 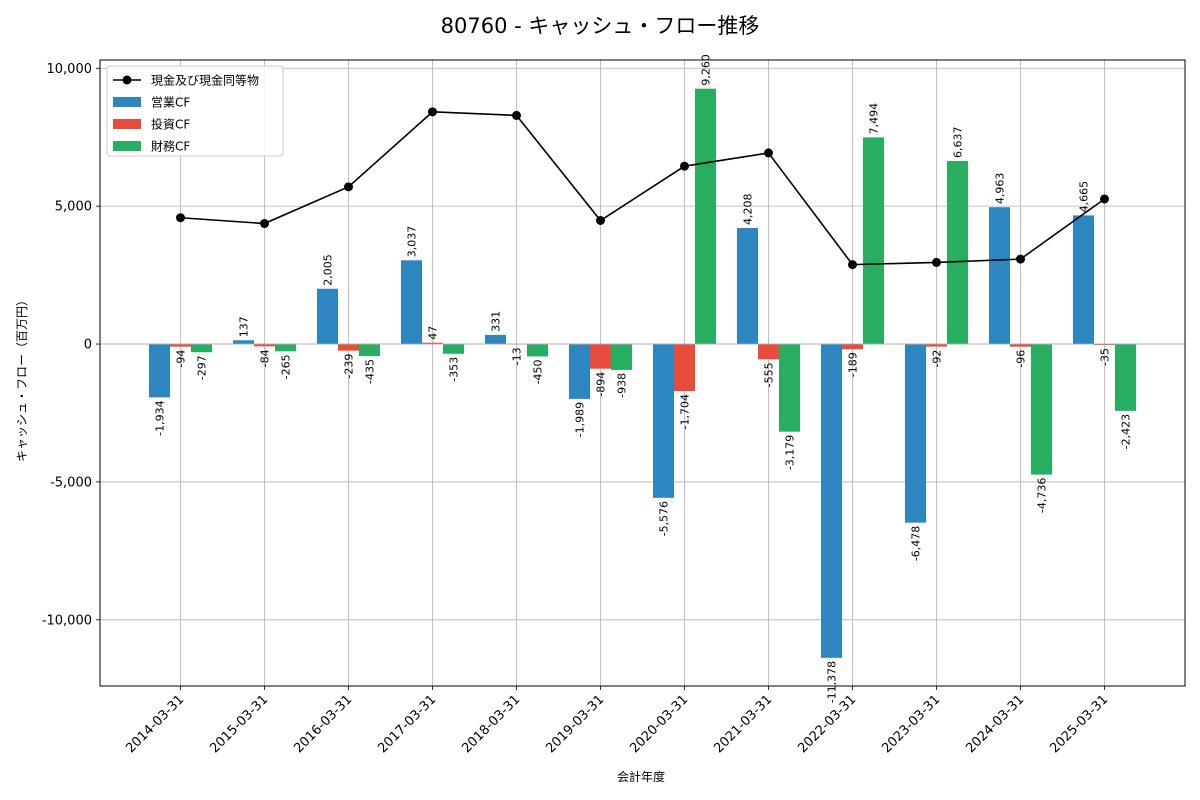 I want to click on data-label: 47, so click(x=433, y=333).